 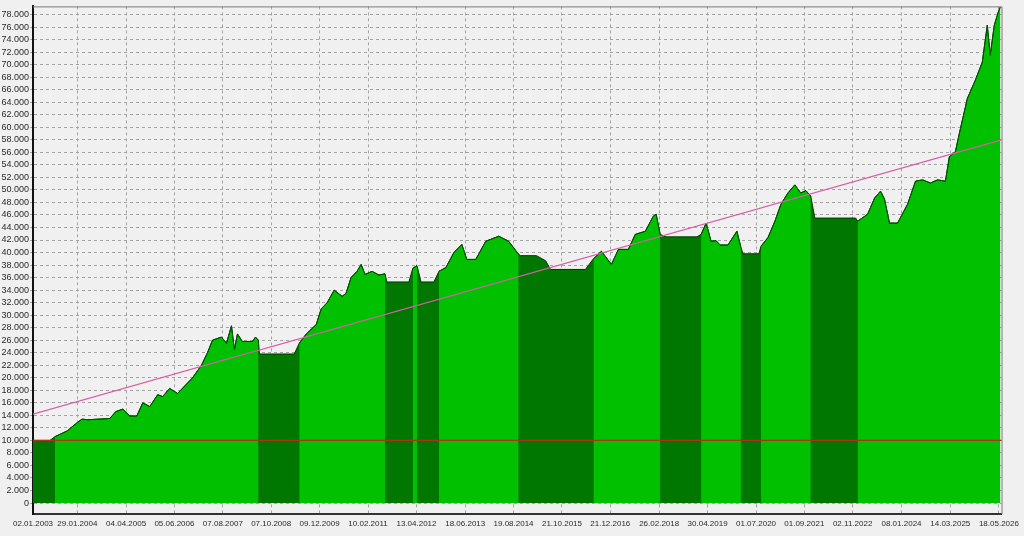 What do you see at coordinates (15, 302) in the screenshot?
I see `y-tick-label: 32.000` at bounding box center [15, 302].